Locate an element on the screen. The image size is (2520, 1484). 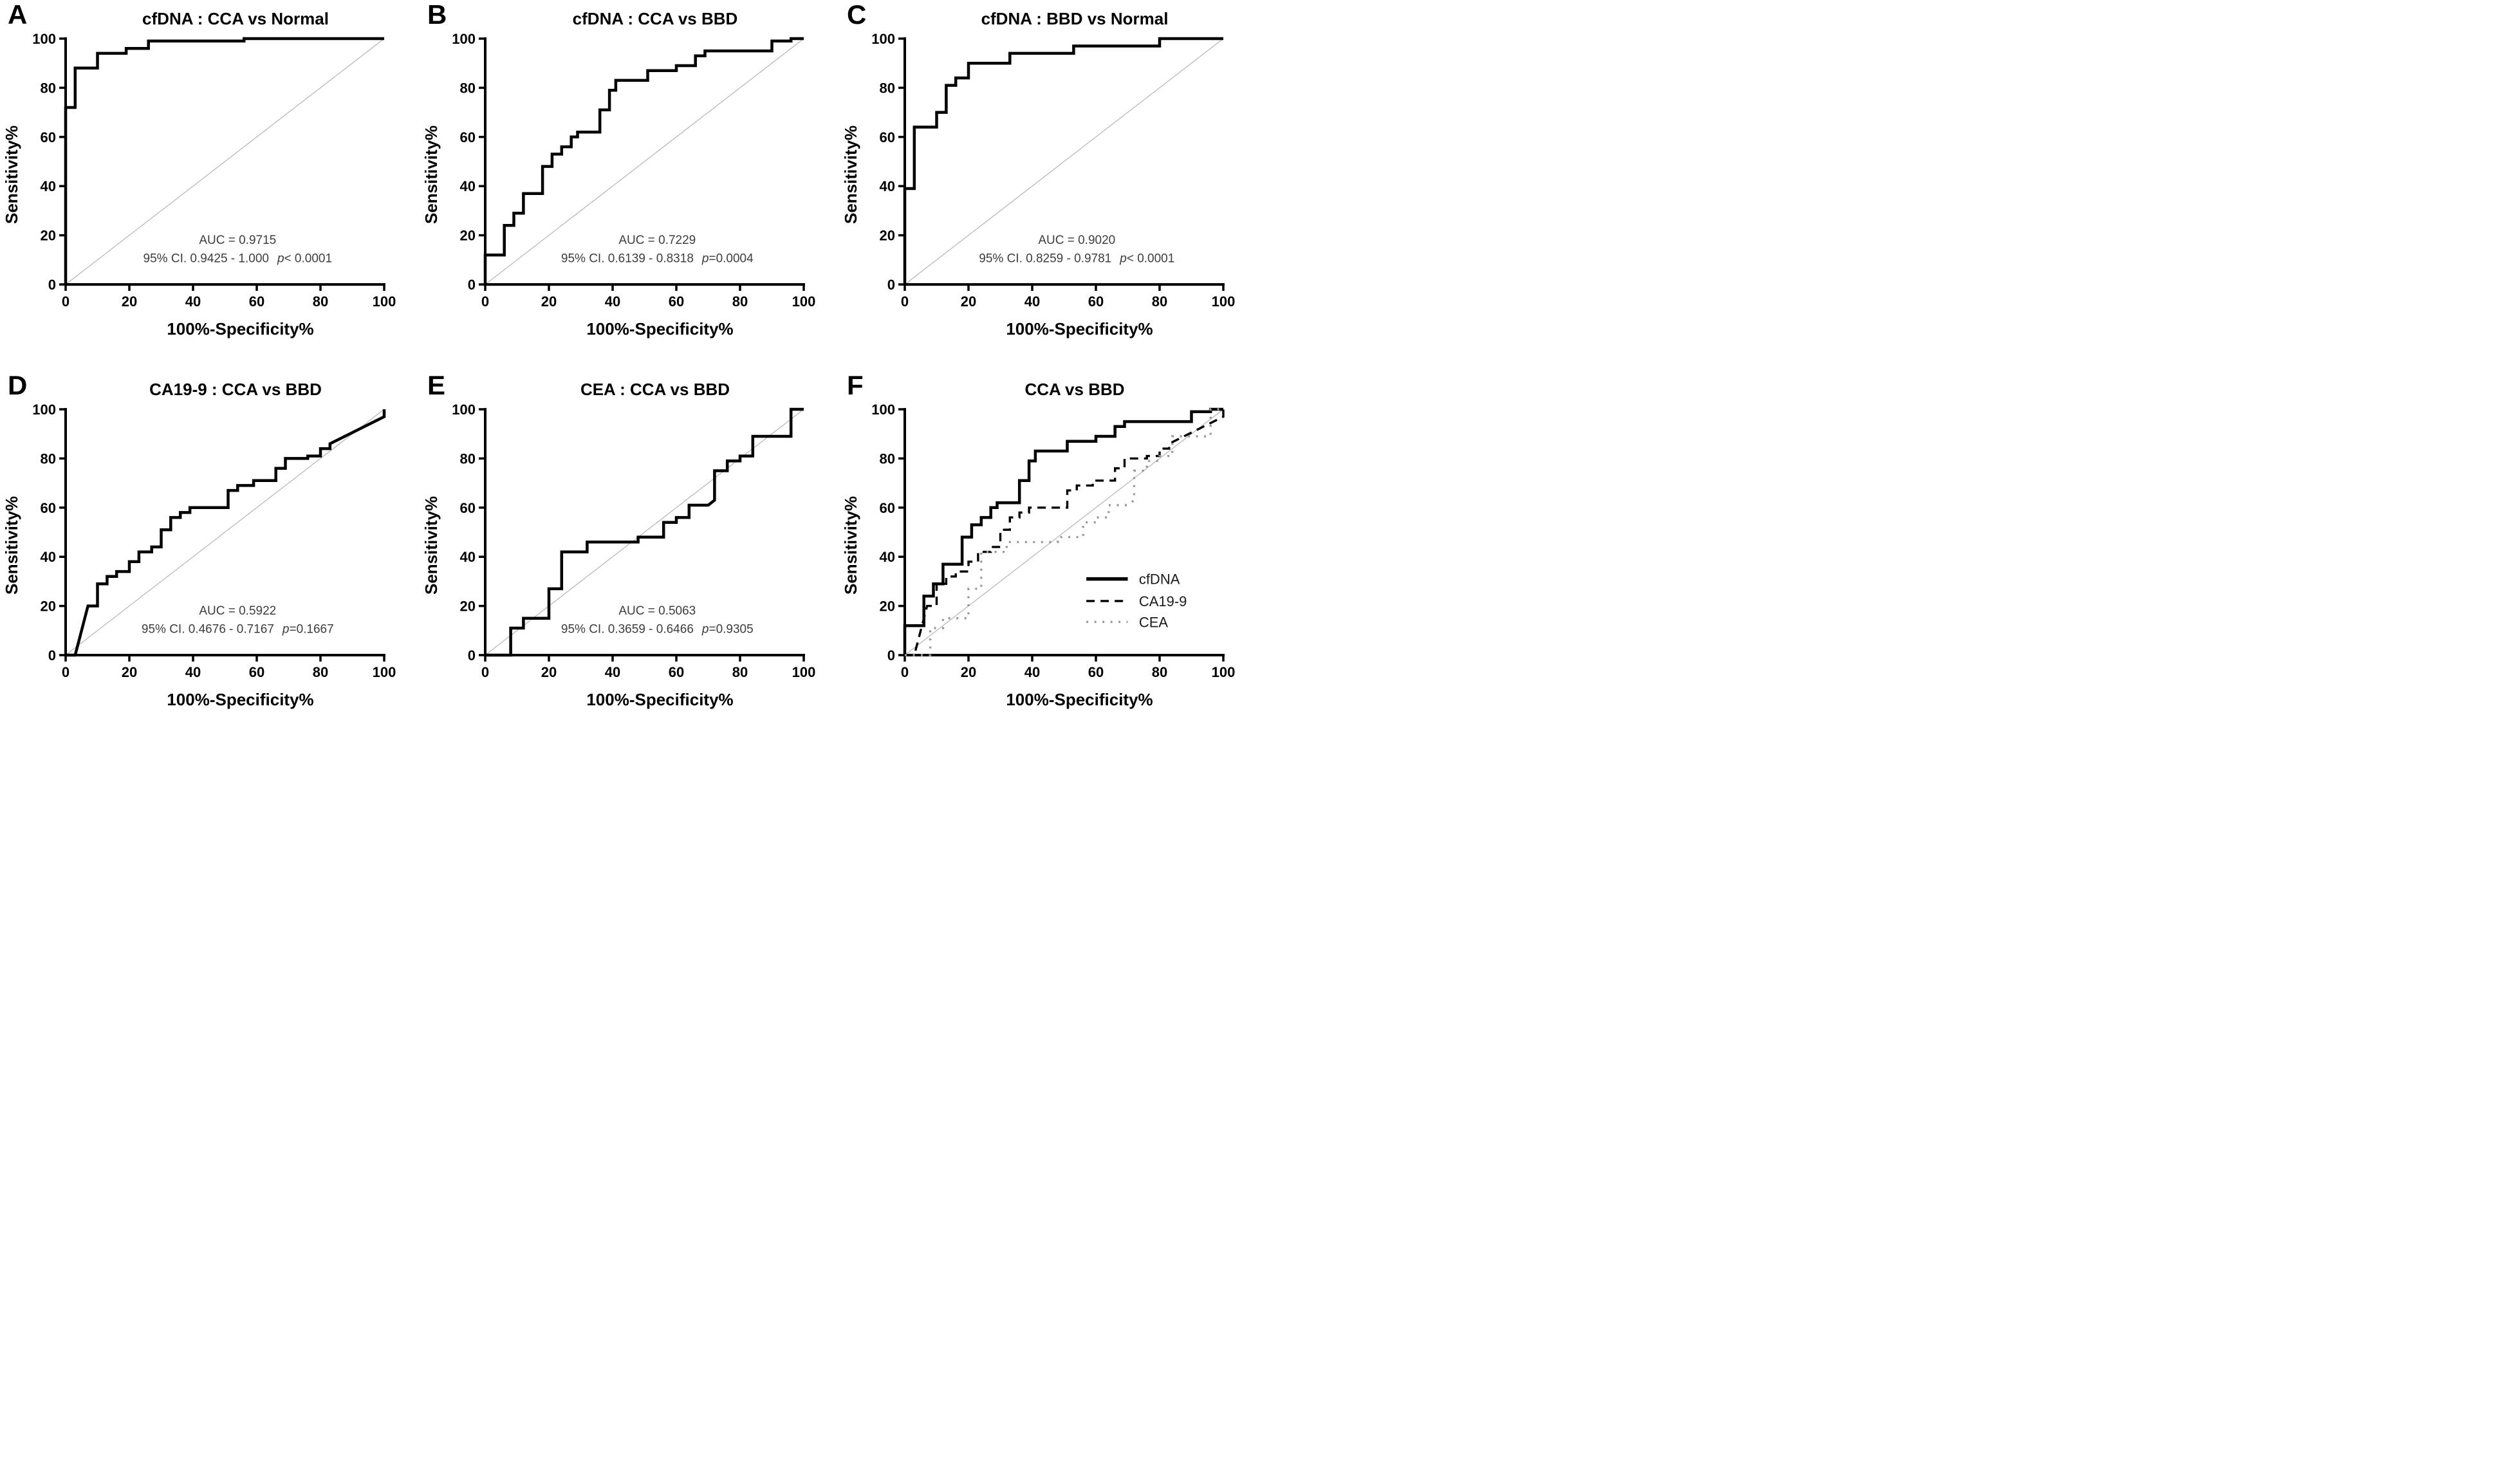
auc-annotation-line2: 95% CI. 0.8259 - 0.9781 p< 0.0001 is located at coordinates (1076, 259).